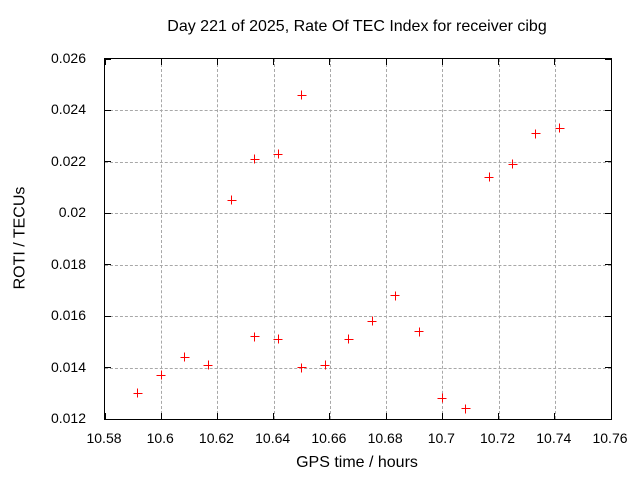  What do you see at coordinates (385, 438) in the screenshot?
I see `x-tick-label: 10.68` at bounding box center [385, 438].